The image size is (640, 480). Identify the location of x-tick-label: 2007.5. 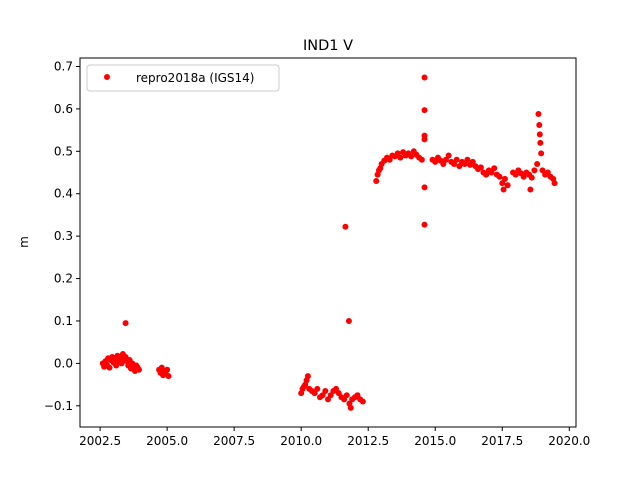
(234, 441).